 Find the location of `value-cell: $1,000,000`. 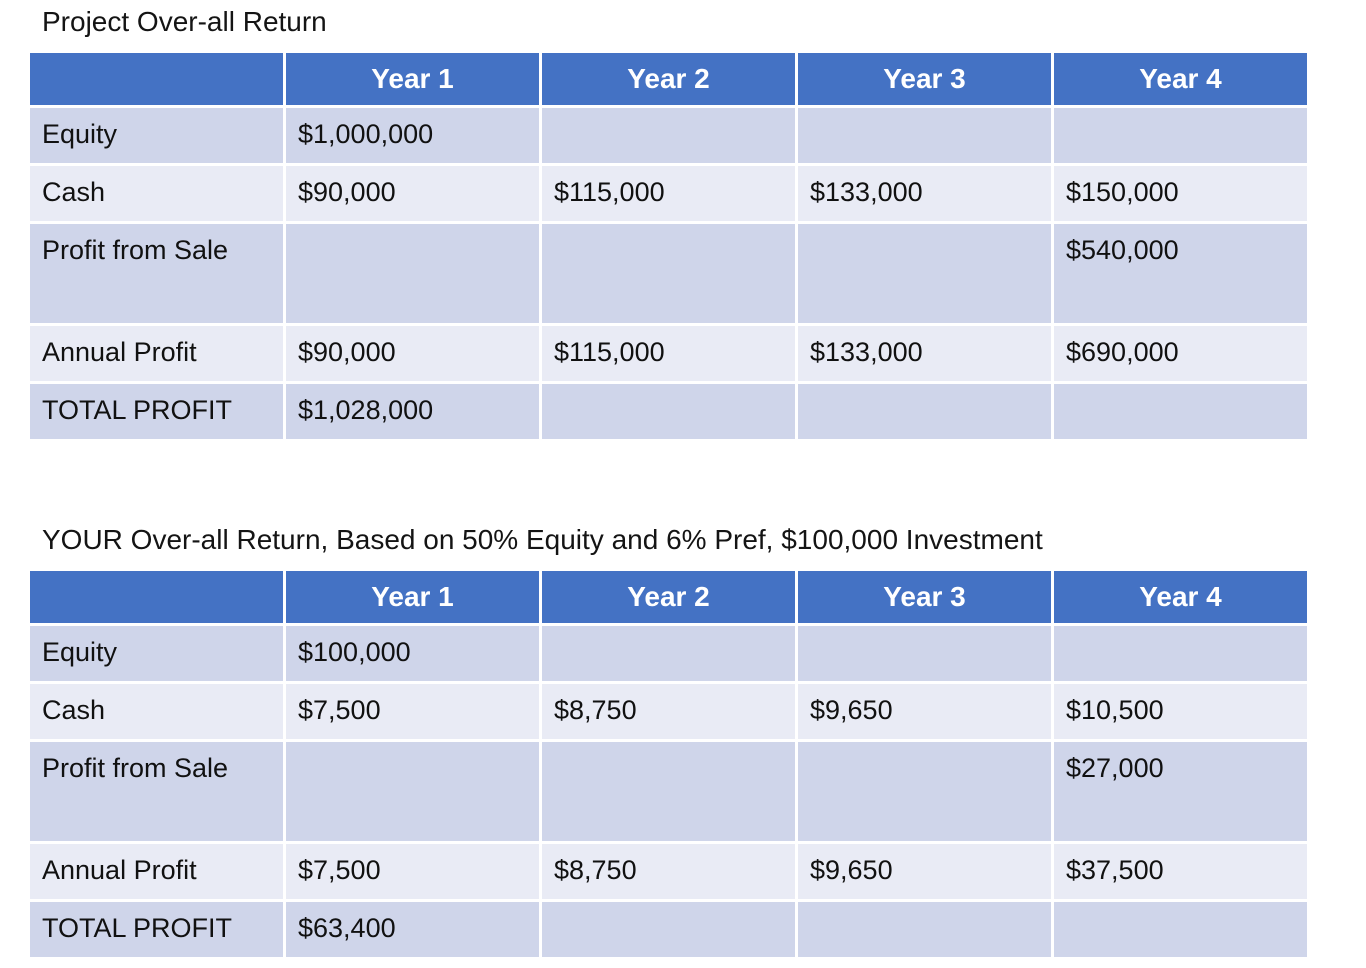

value-cell: $1,000,000 is located at coordinates (412, 135).